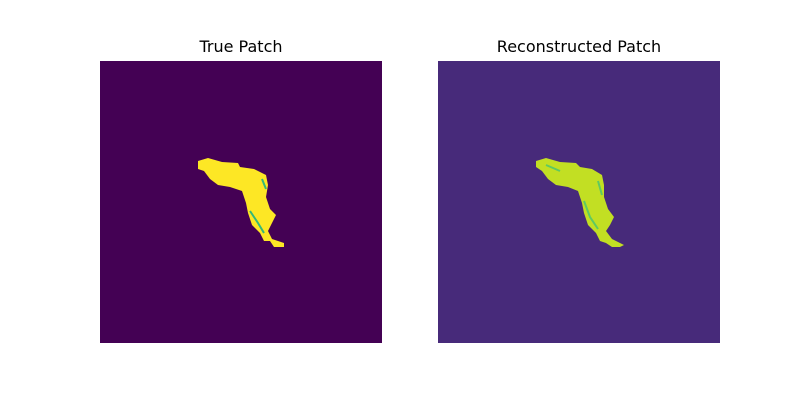 The height and width of the screenshot is (400, 800). I want to click on true-patch-edge, so click(258, 206).